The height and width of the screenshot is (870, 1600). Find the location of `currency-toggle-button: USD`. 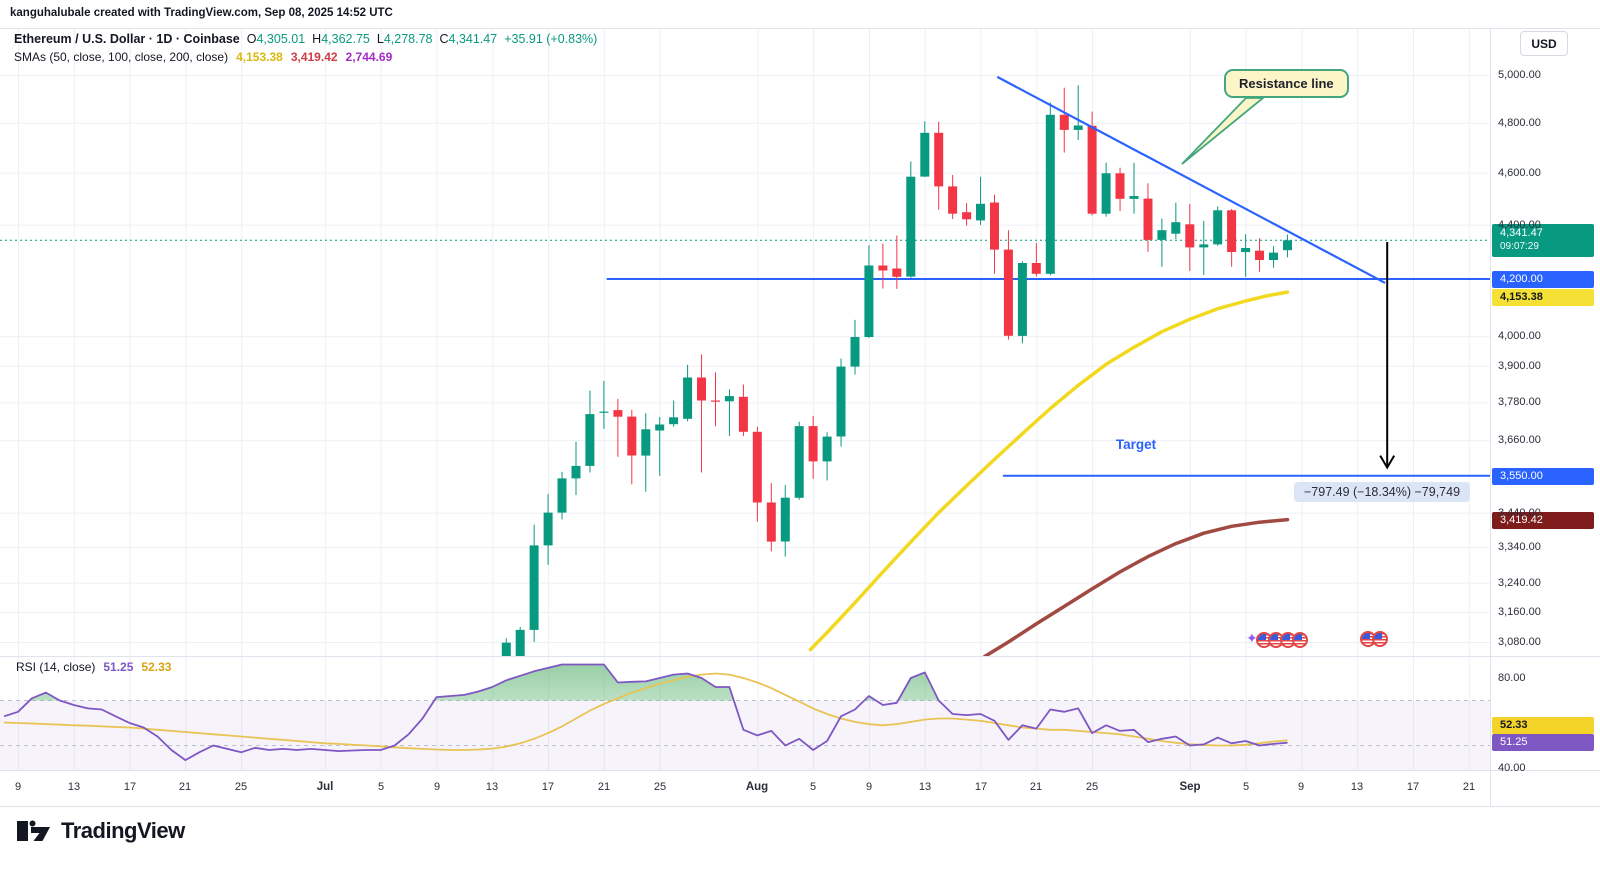

currency-toggle-button: USD is located at coordinates (1544, 43).